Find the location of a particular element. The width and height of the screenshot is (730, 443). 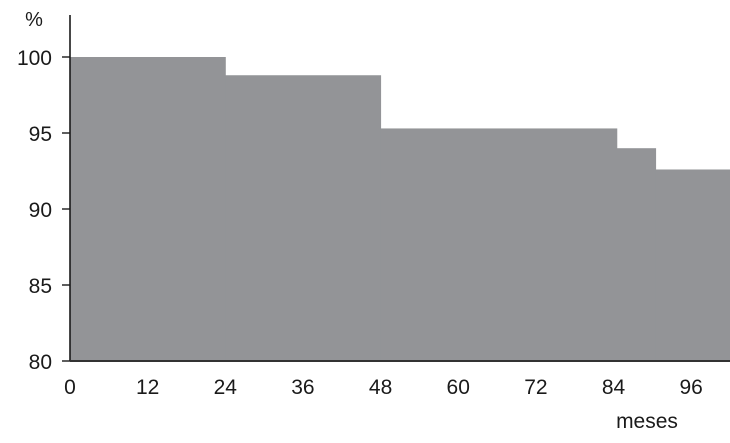

x-tick-label: 60 is located at coordinates (458, 387).